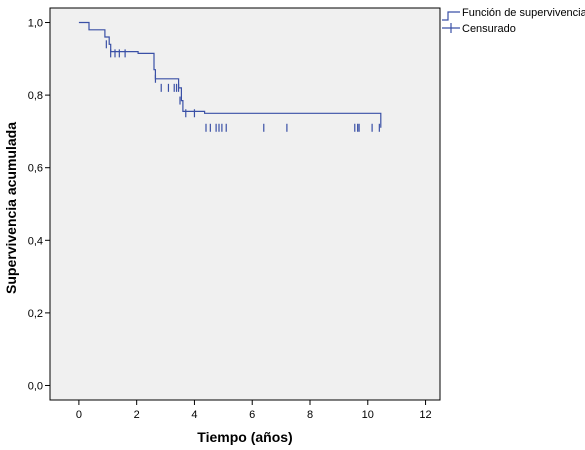 The image size is (585, 450). What do you see at coordinates (35, 314) in the screenshot?
I see `y-tick-label: 0,2` at bounding box center [35, 314].